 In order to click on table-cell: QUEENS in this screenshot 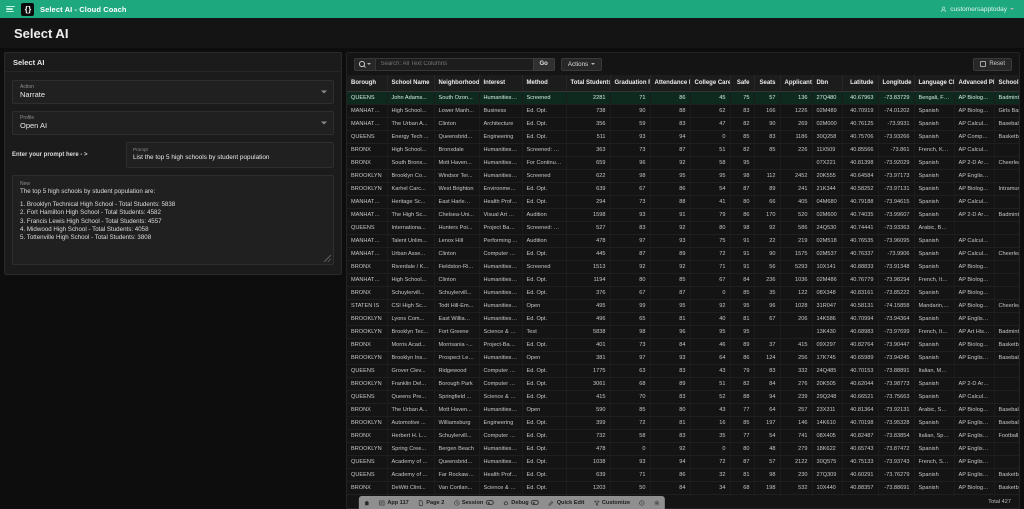, I will do `click(367, 137)`.